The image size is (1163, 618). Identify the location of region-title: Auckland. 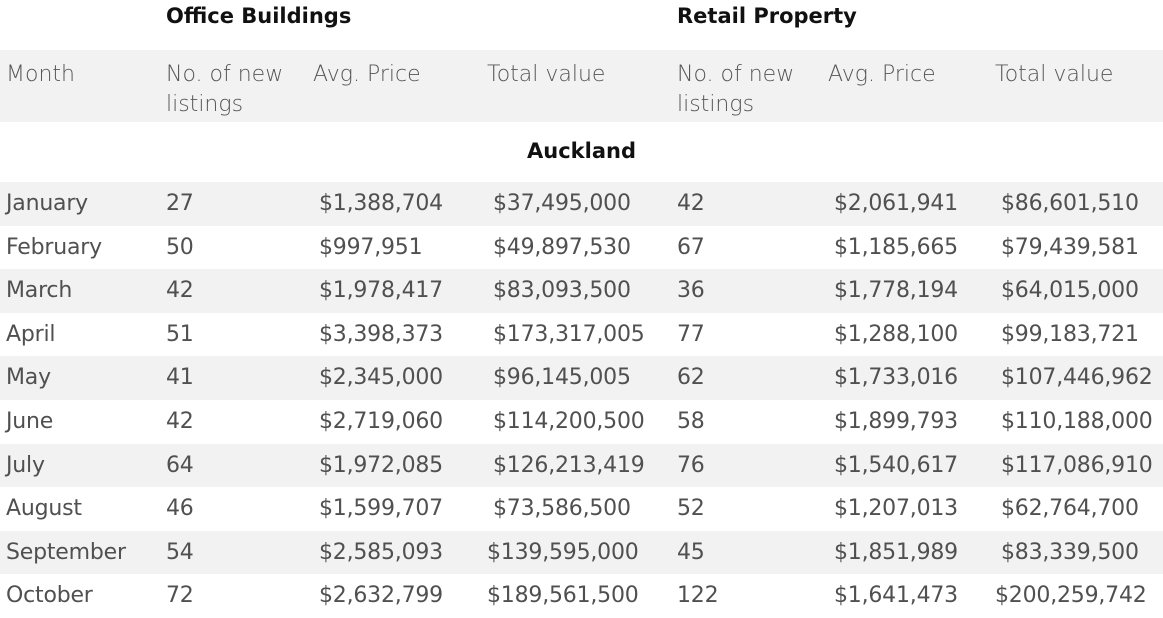
(581, 151).